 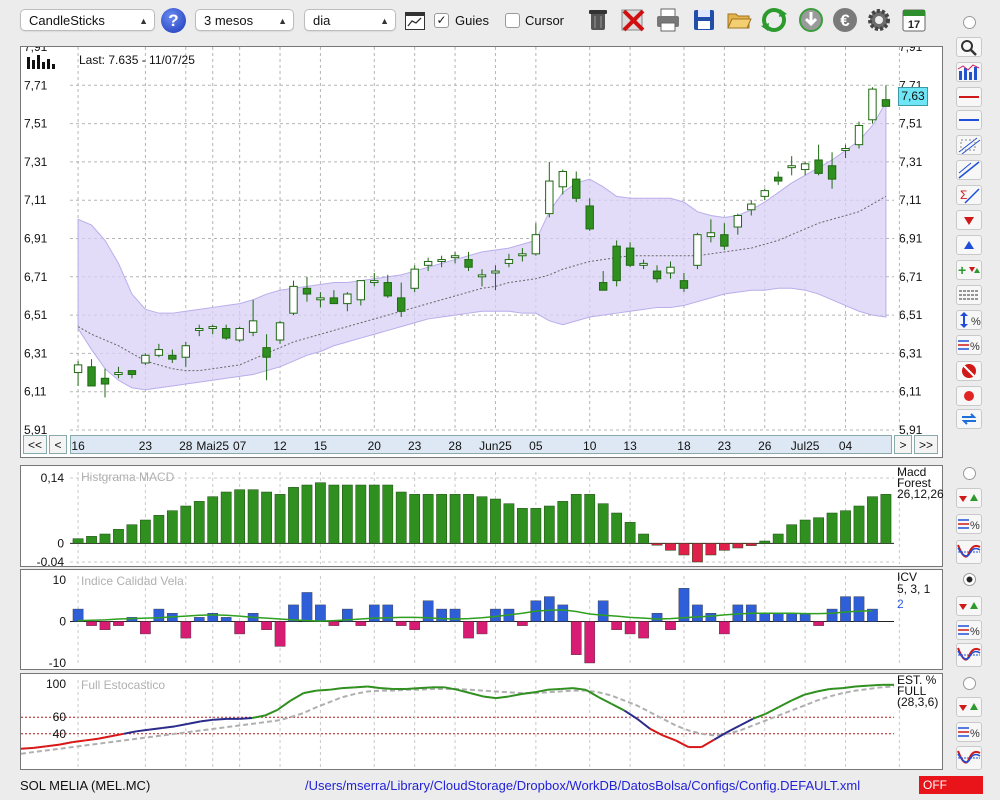 What do you see at coordinates (969, 47) in the screenshot?
I see `zoom-icon` at bounding box center [969, 47].